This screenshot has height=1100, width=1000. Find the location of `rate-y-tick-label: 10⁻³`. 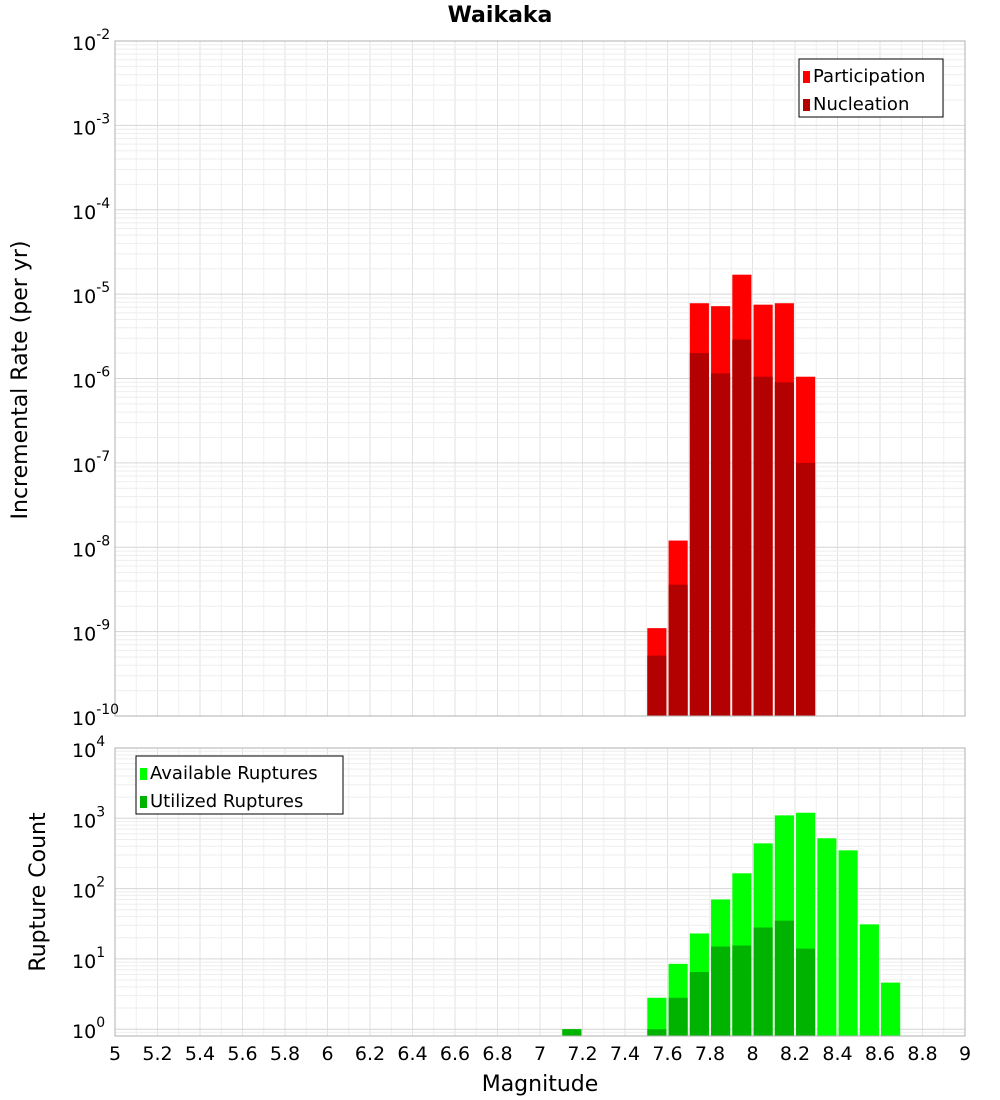

rate-y-tick-label: 10⁻³ is located at coordinates (91, 125).